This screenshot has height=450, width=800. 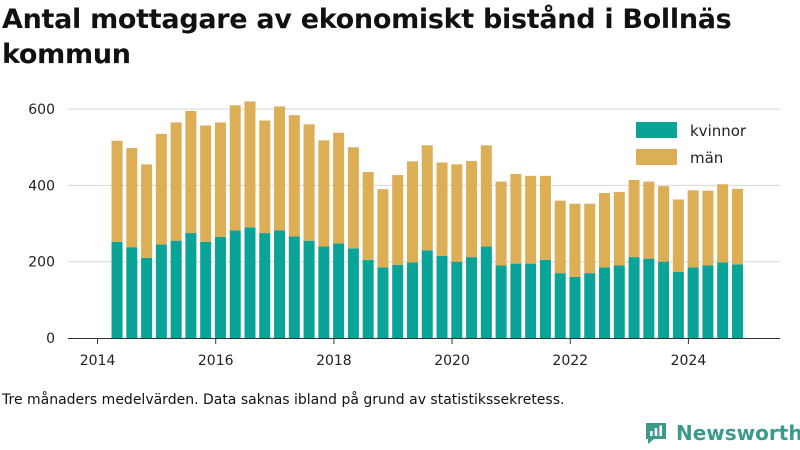 I want to click on x-tick-label: 2014, so click(x=98, y=361).